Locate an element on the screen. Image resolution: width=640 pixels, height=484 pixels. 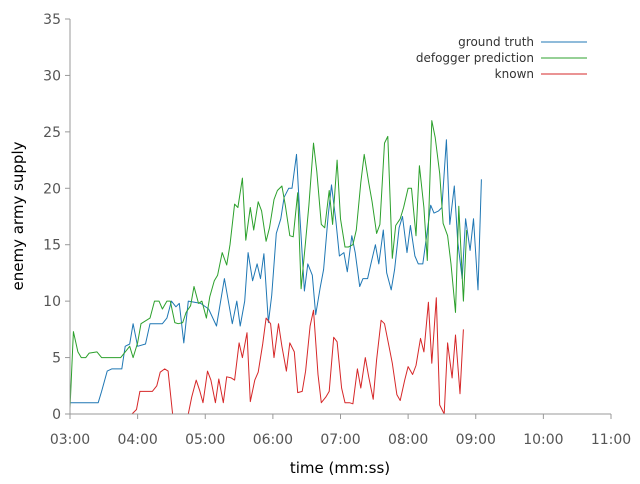
y-tick-label: 25 is located at coordinates (52, 133).